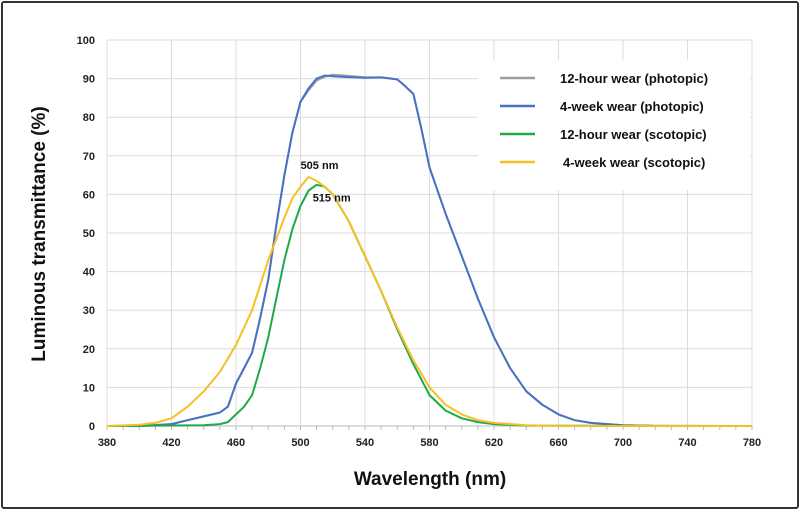 Image resolution: width=800 pixels, height=510 pixels. Describe the element at coordinates (623, 443) in the screenshot. I see `x-tick-label: 700` at that location.